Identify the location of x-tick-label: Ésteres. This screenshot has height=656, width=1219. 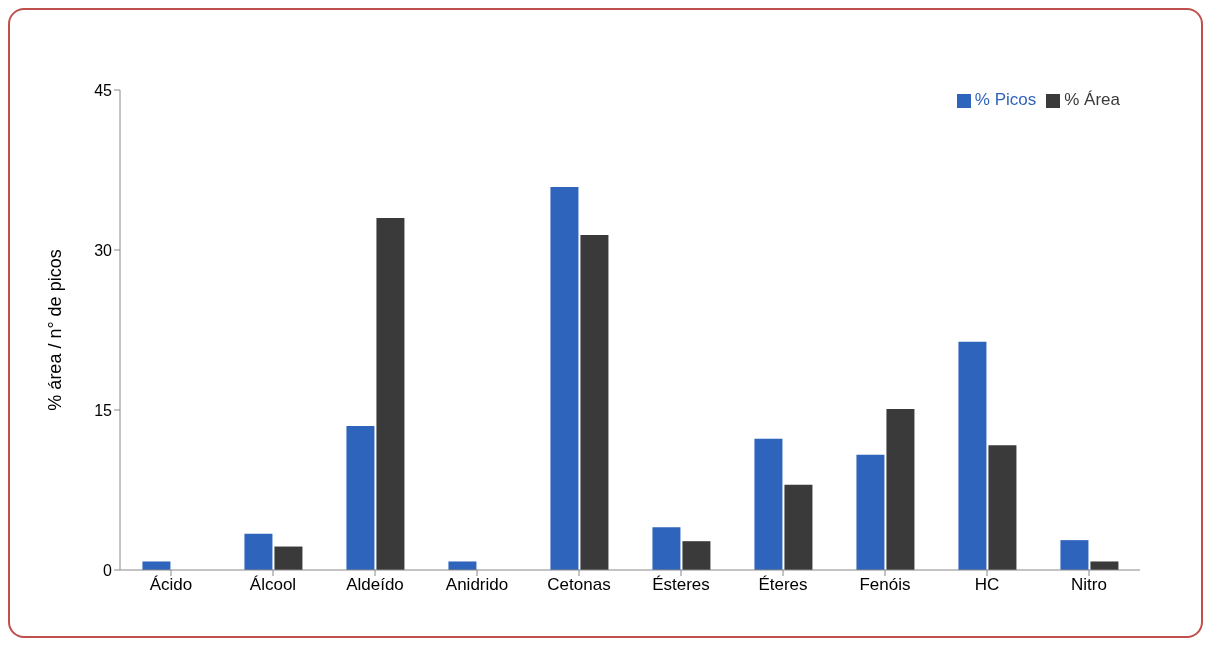
(681, 585).